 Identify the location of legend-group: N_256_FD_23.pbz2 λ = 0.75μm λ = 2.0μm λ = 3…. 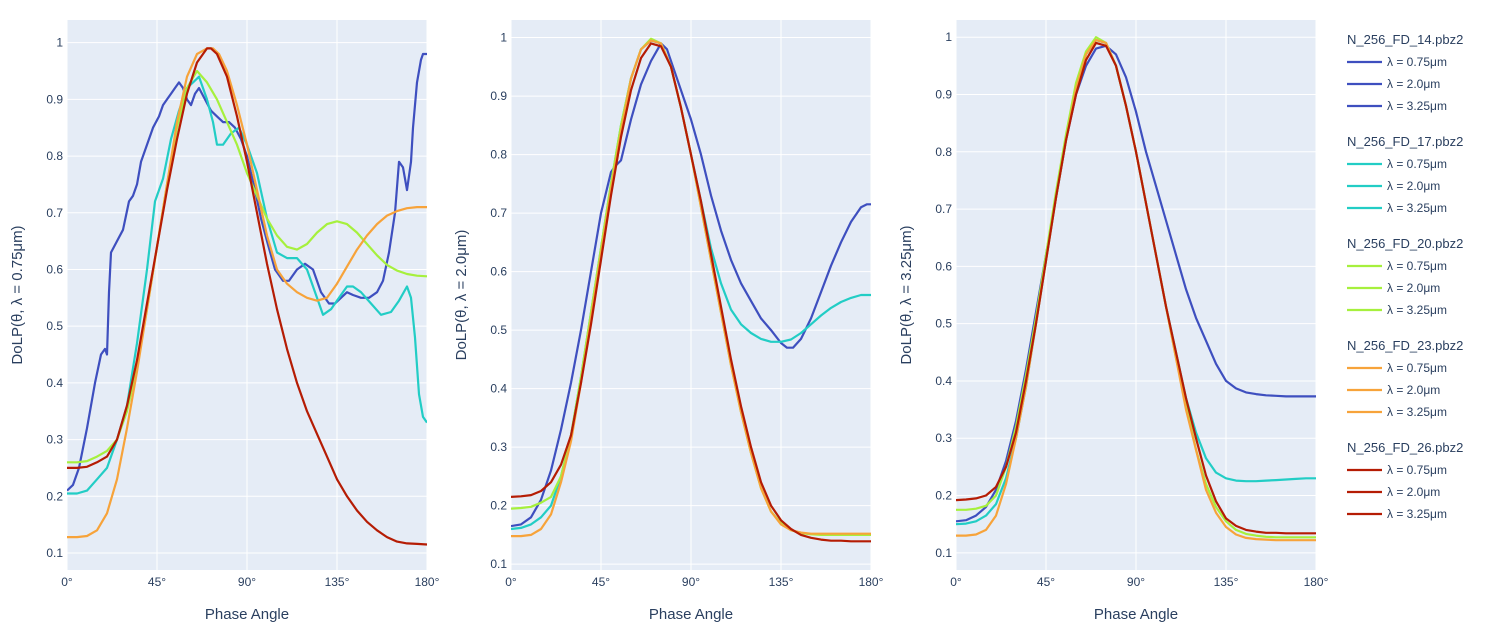
(1405, 378).